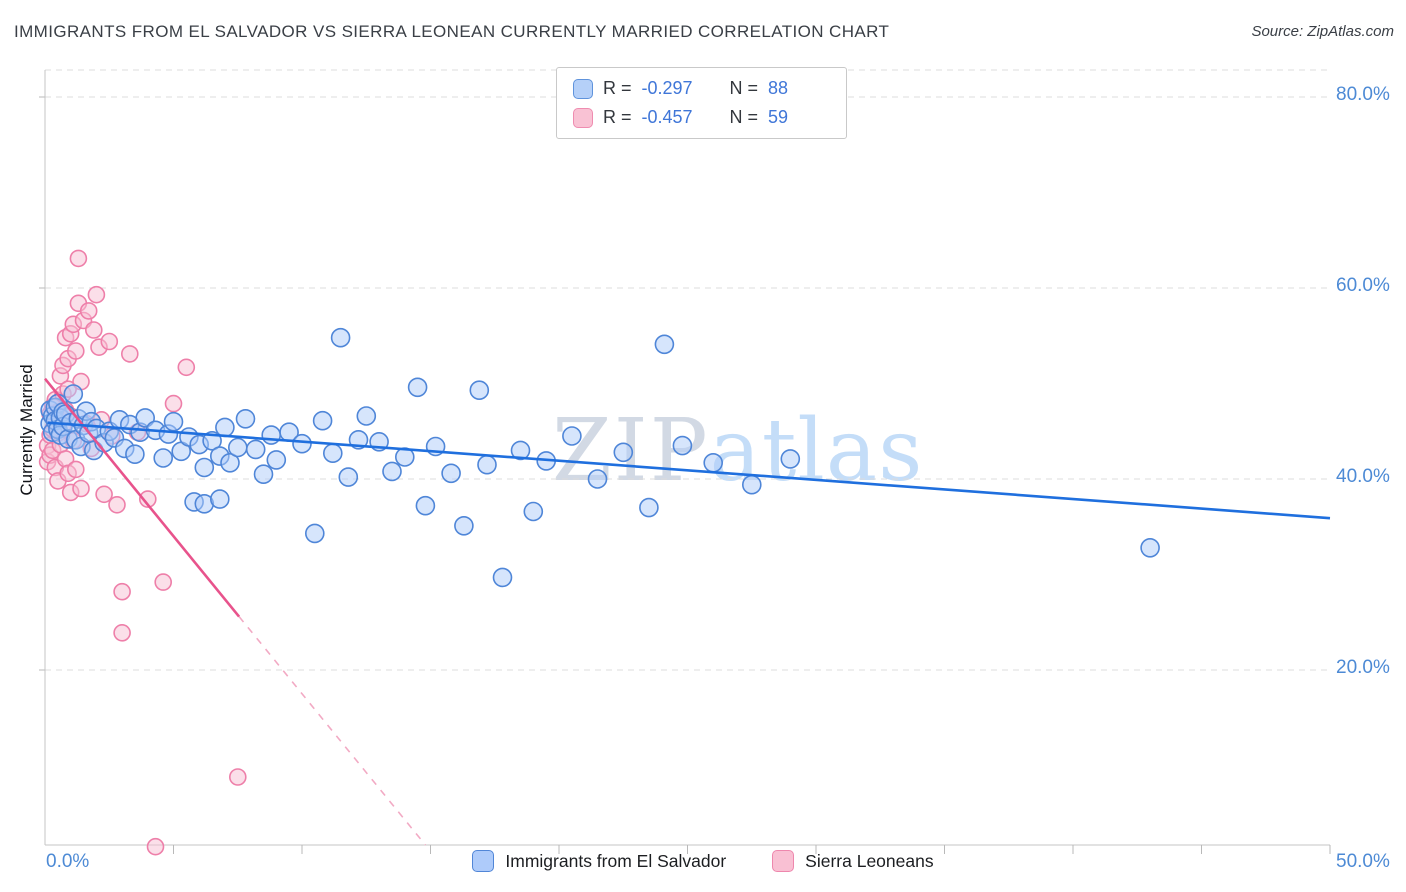 The height and width of the screenshot is (892, 1406). I want to click on r-value: -0.297, so click(667, 88).